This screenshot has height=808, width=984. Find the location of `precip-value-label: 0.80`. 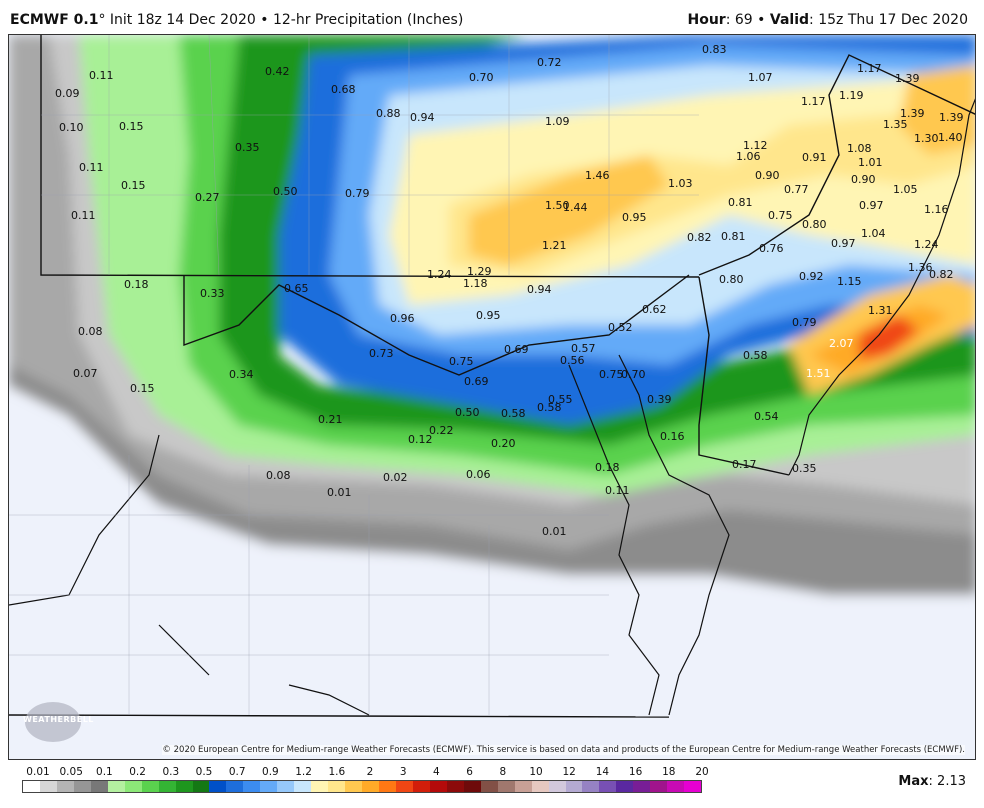

precip-value-label: 0.80 is located at coordinates (731, 279).